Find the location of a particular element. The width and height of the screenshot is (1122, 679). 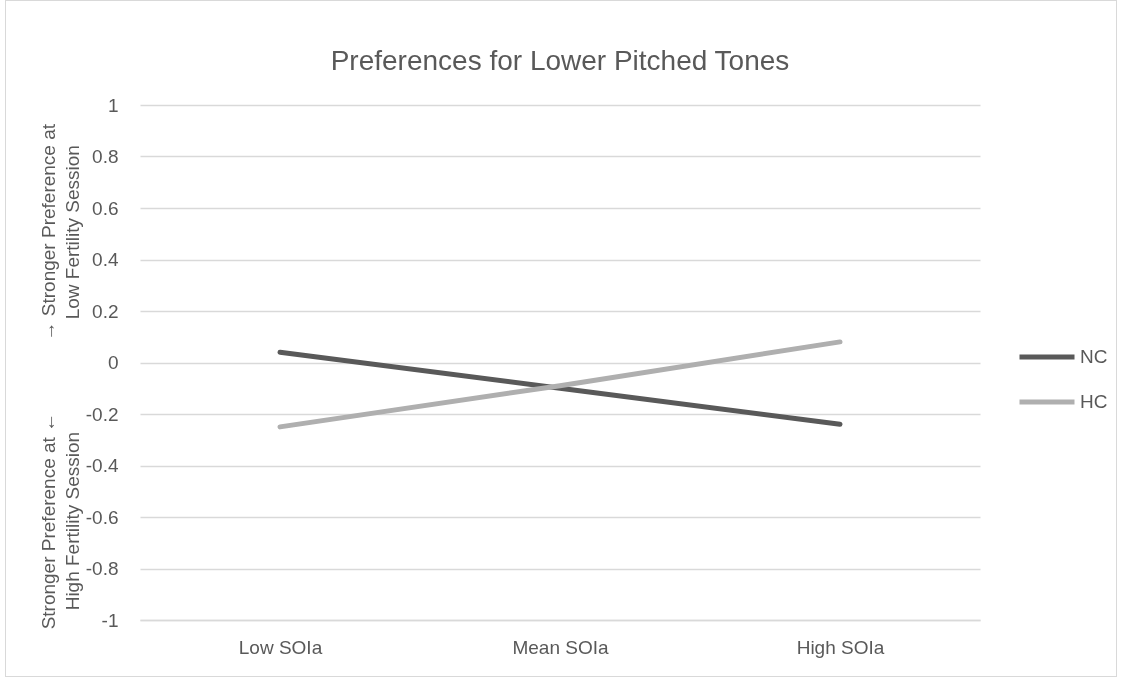

y-tick-label: 0.6 is located at coordinates (105, 208).